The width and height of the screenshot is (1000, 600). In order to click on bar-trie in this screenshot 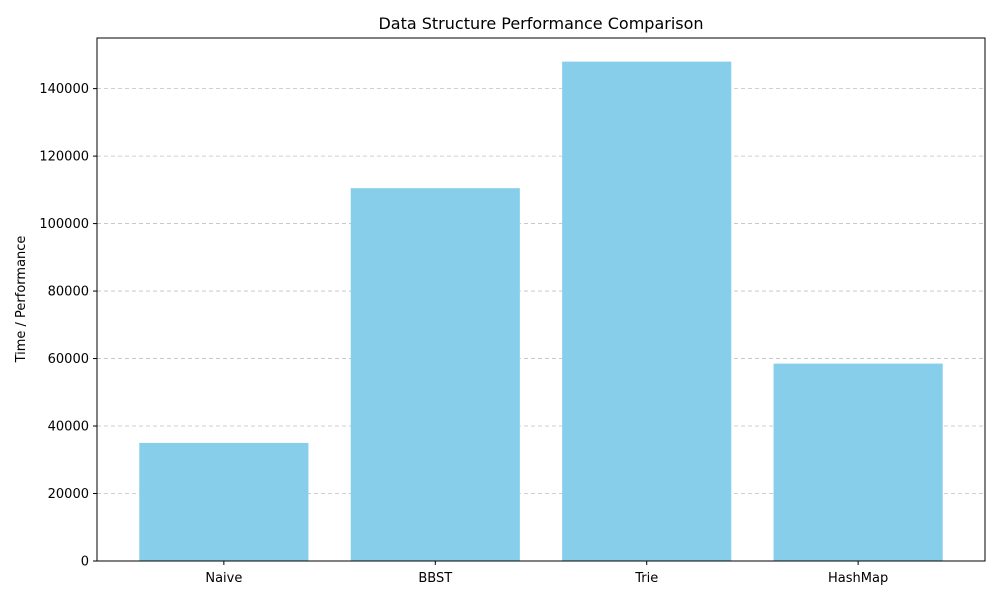, I will do `click(647, 311)`.